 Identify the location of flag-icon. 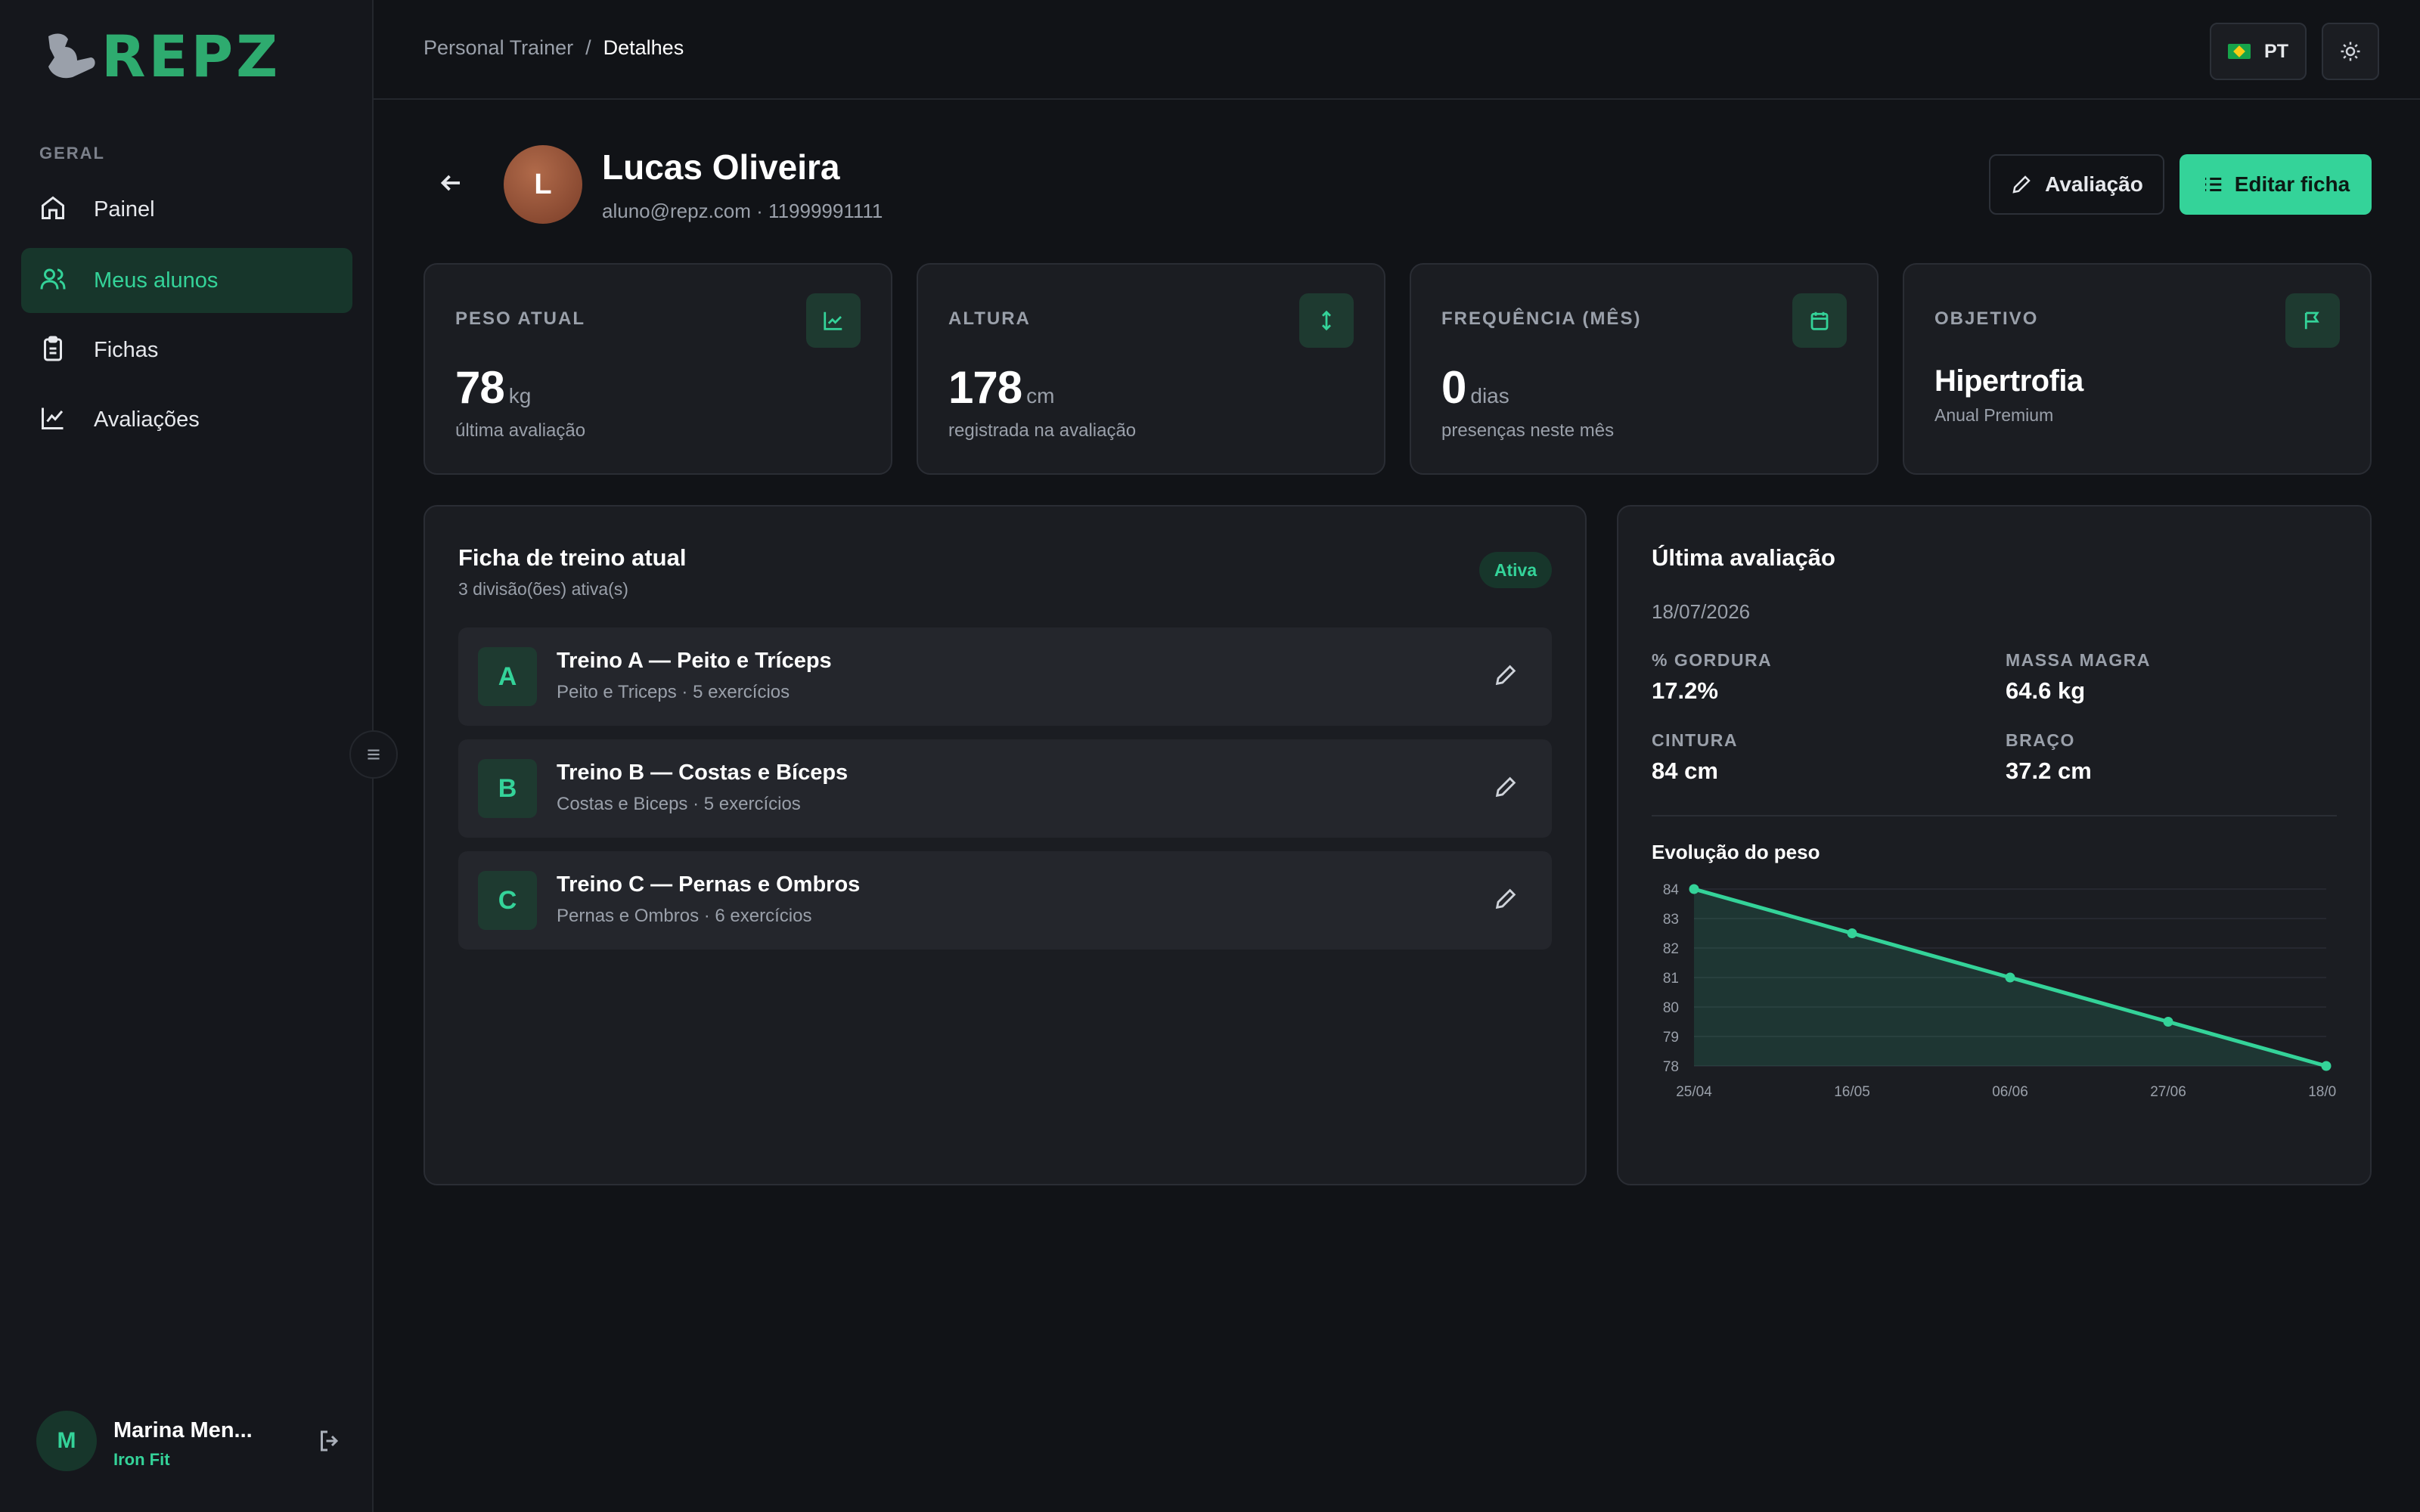
(2312, 320).